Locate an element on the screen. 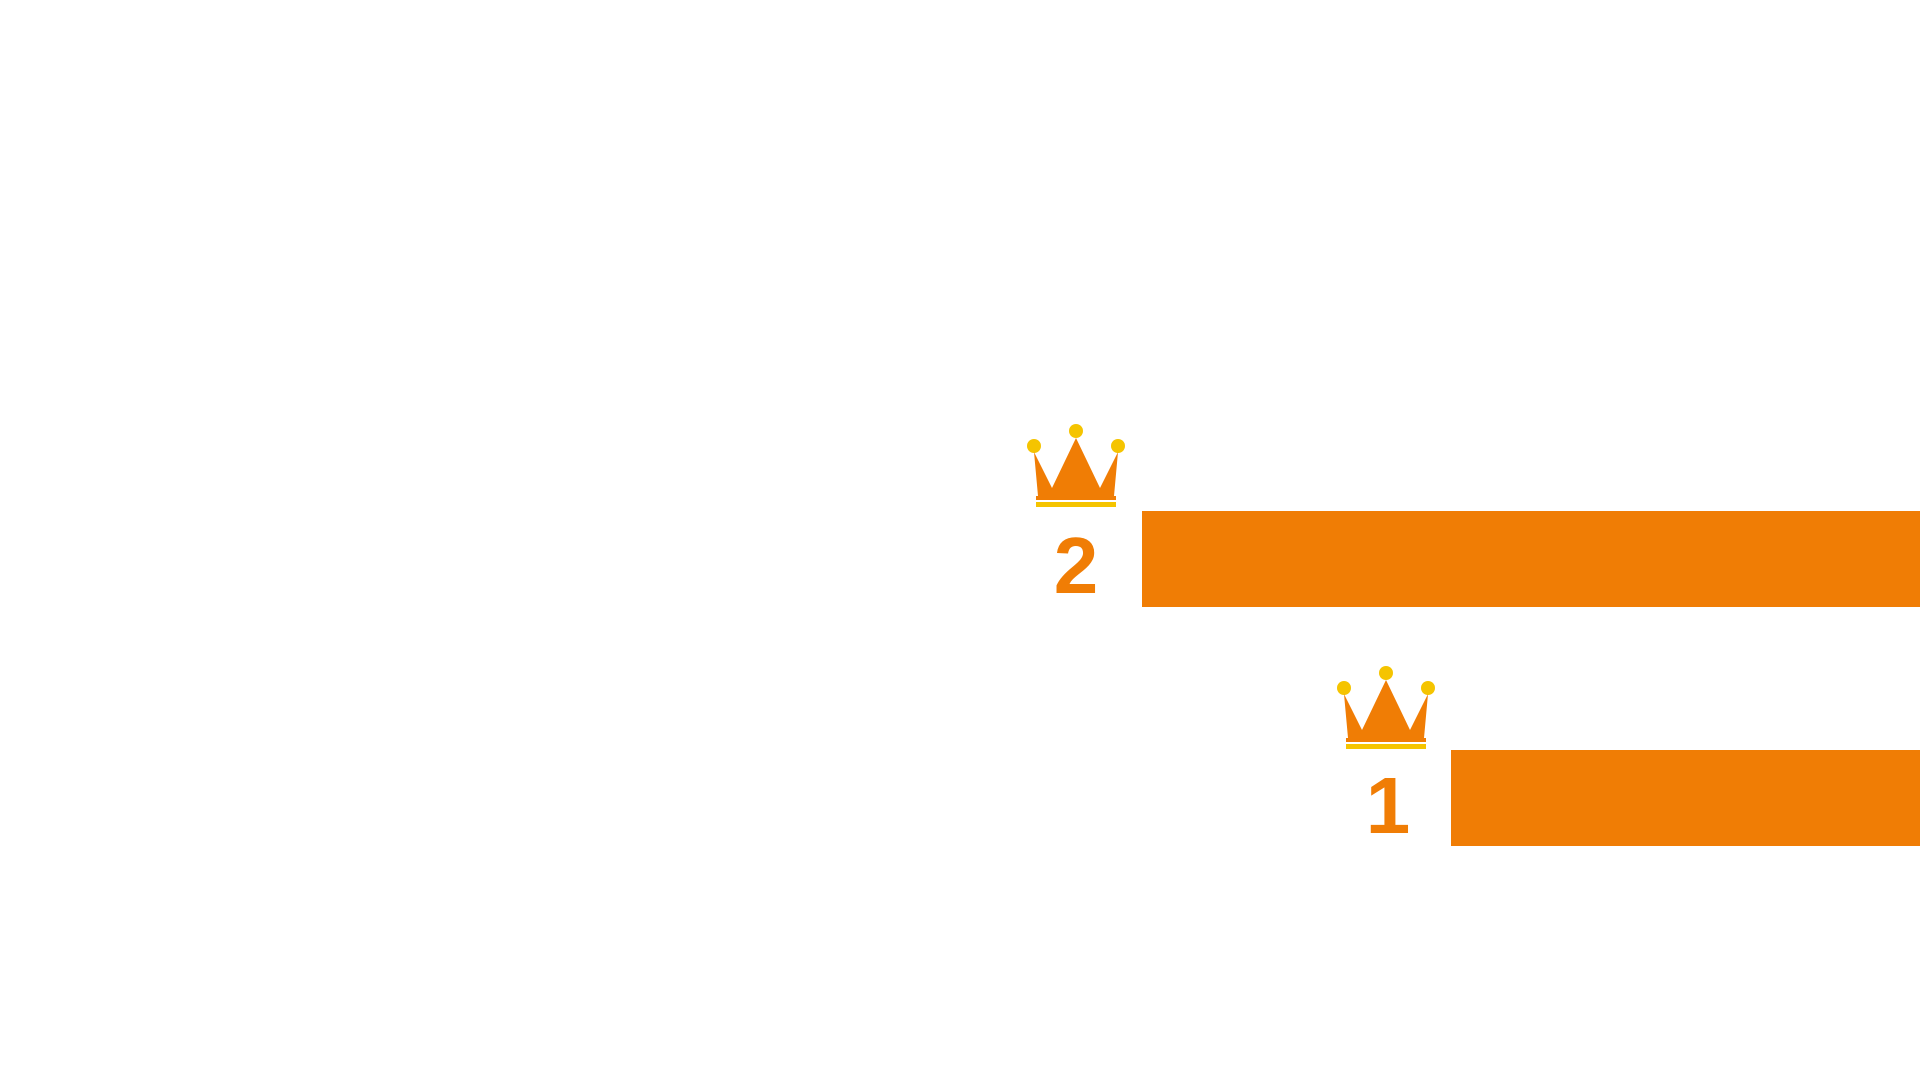 The height and width of the screenshot is (1080, 1920). rank-number-2: 2 is located at coordinates (1076, 565).